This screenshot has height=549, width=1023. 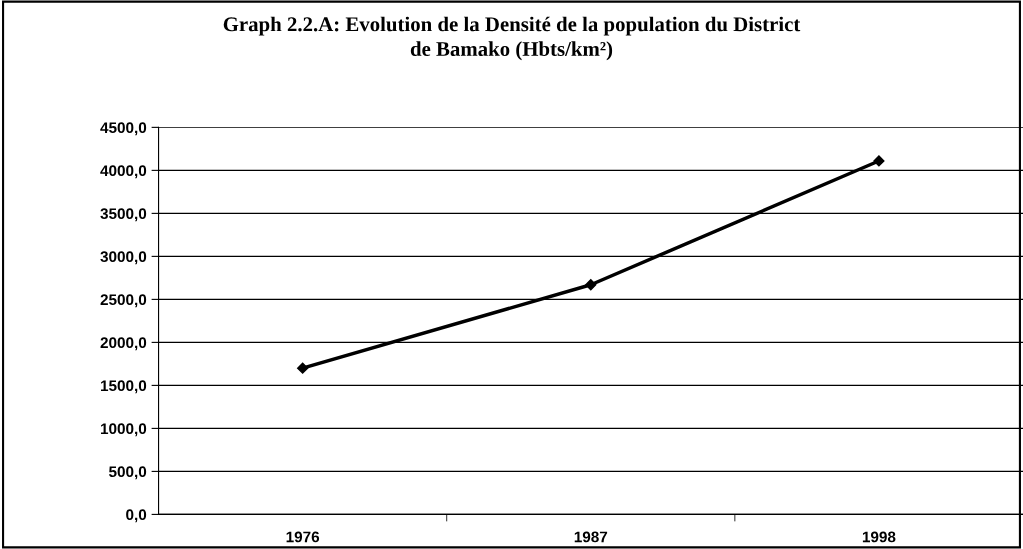 What do you see at coordinates (123, 215) in the screenshot?
I see `y-tick-label: 3500,0` at bounding box center [123, 215].